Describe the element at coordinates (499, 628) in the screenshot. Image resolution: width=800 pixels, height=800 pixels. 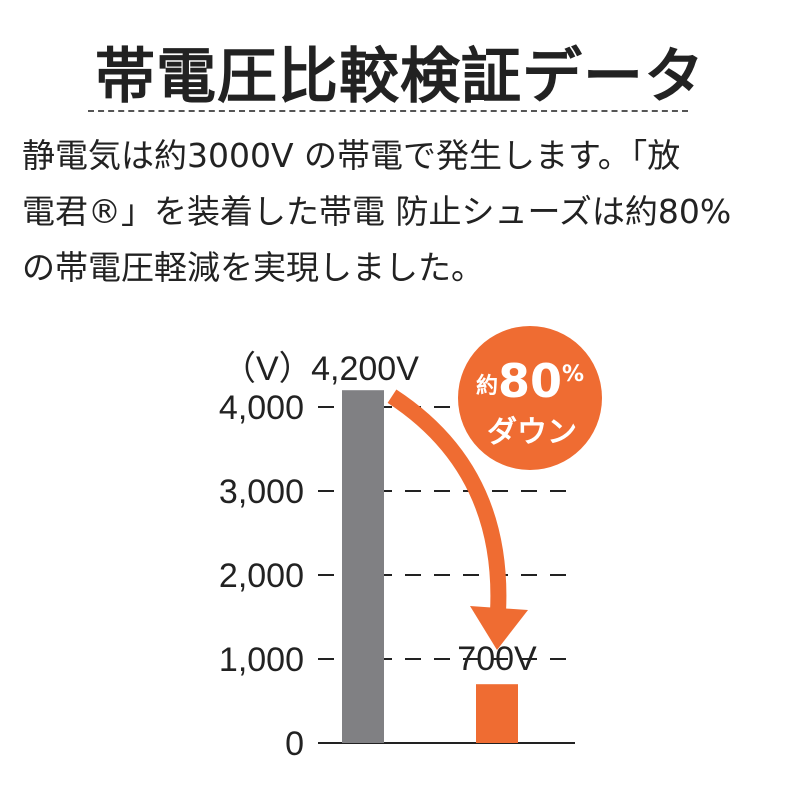
I see `arrow-head-icon` at that location.